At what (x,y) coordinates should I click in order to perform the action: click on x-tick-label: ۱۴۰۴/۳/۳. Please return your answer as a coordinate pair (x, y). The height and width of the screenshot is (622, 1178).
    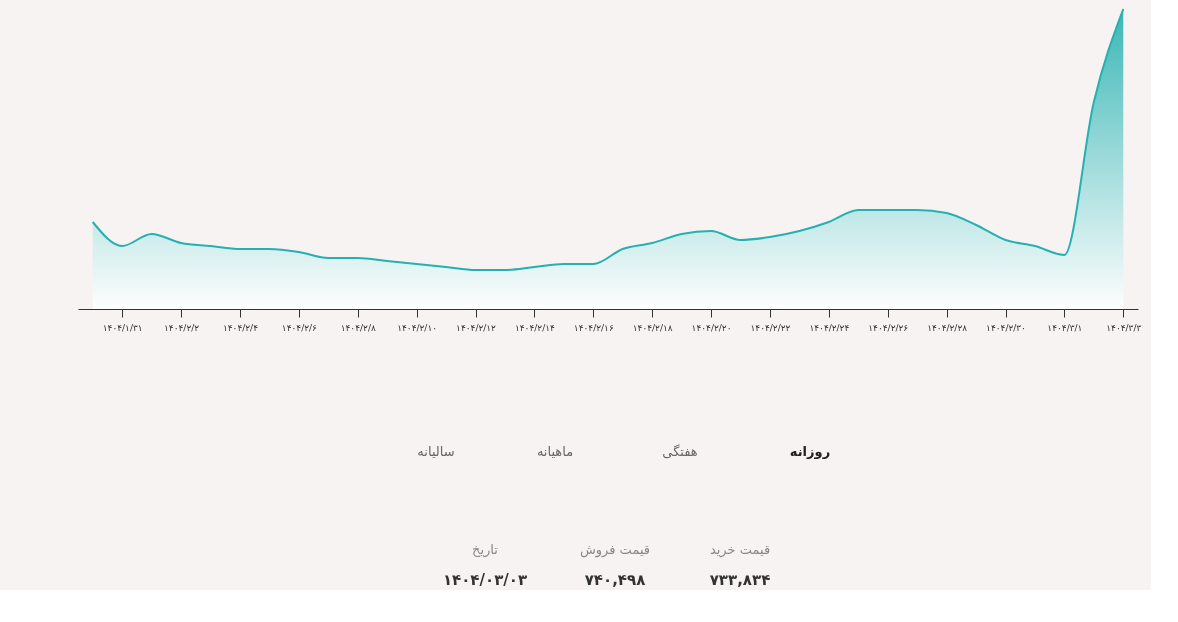
    Looking at the image, I should click on (1124, 327).